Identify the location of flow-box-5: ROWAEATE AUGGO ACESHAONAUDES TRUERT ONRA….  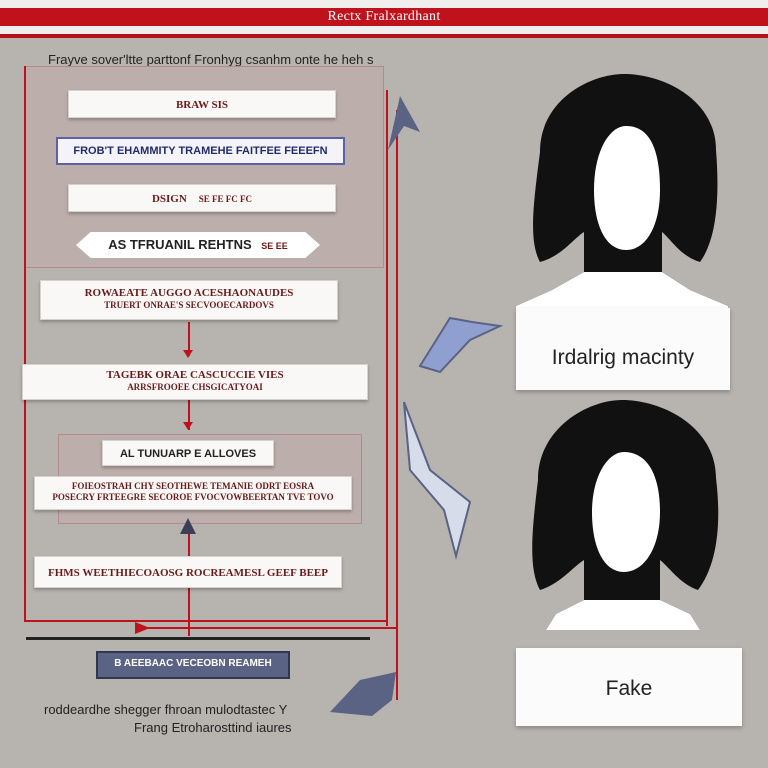
(189, 300).